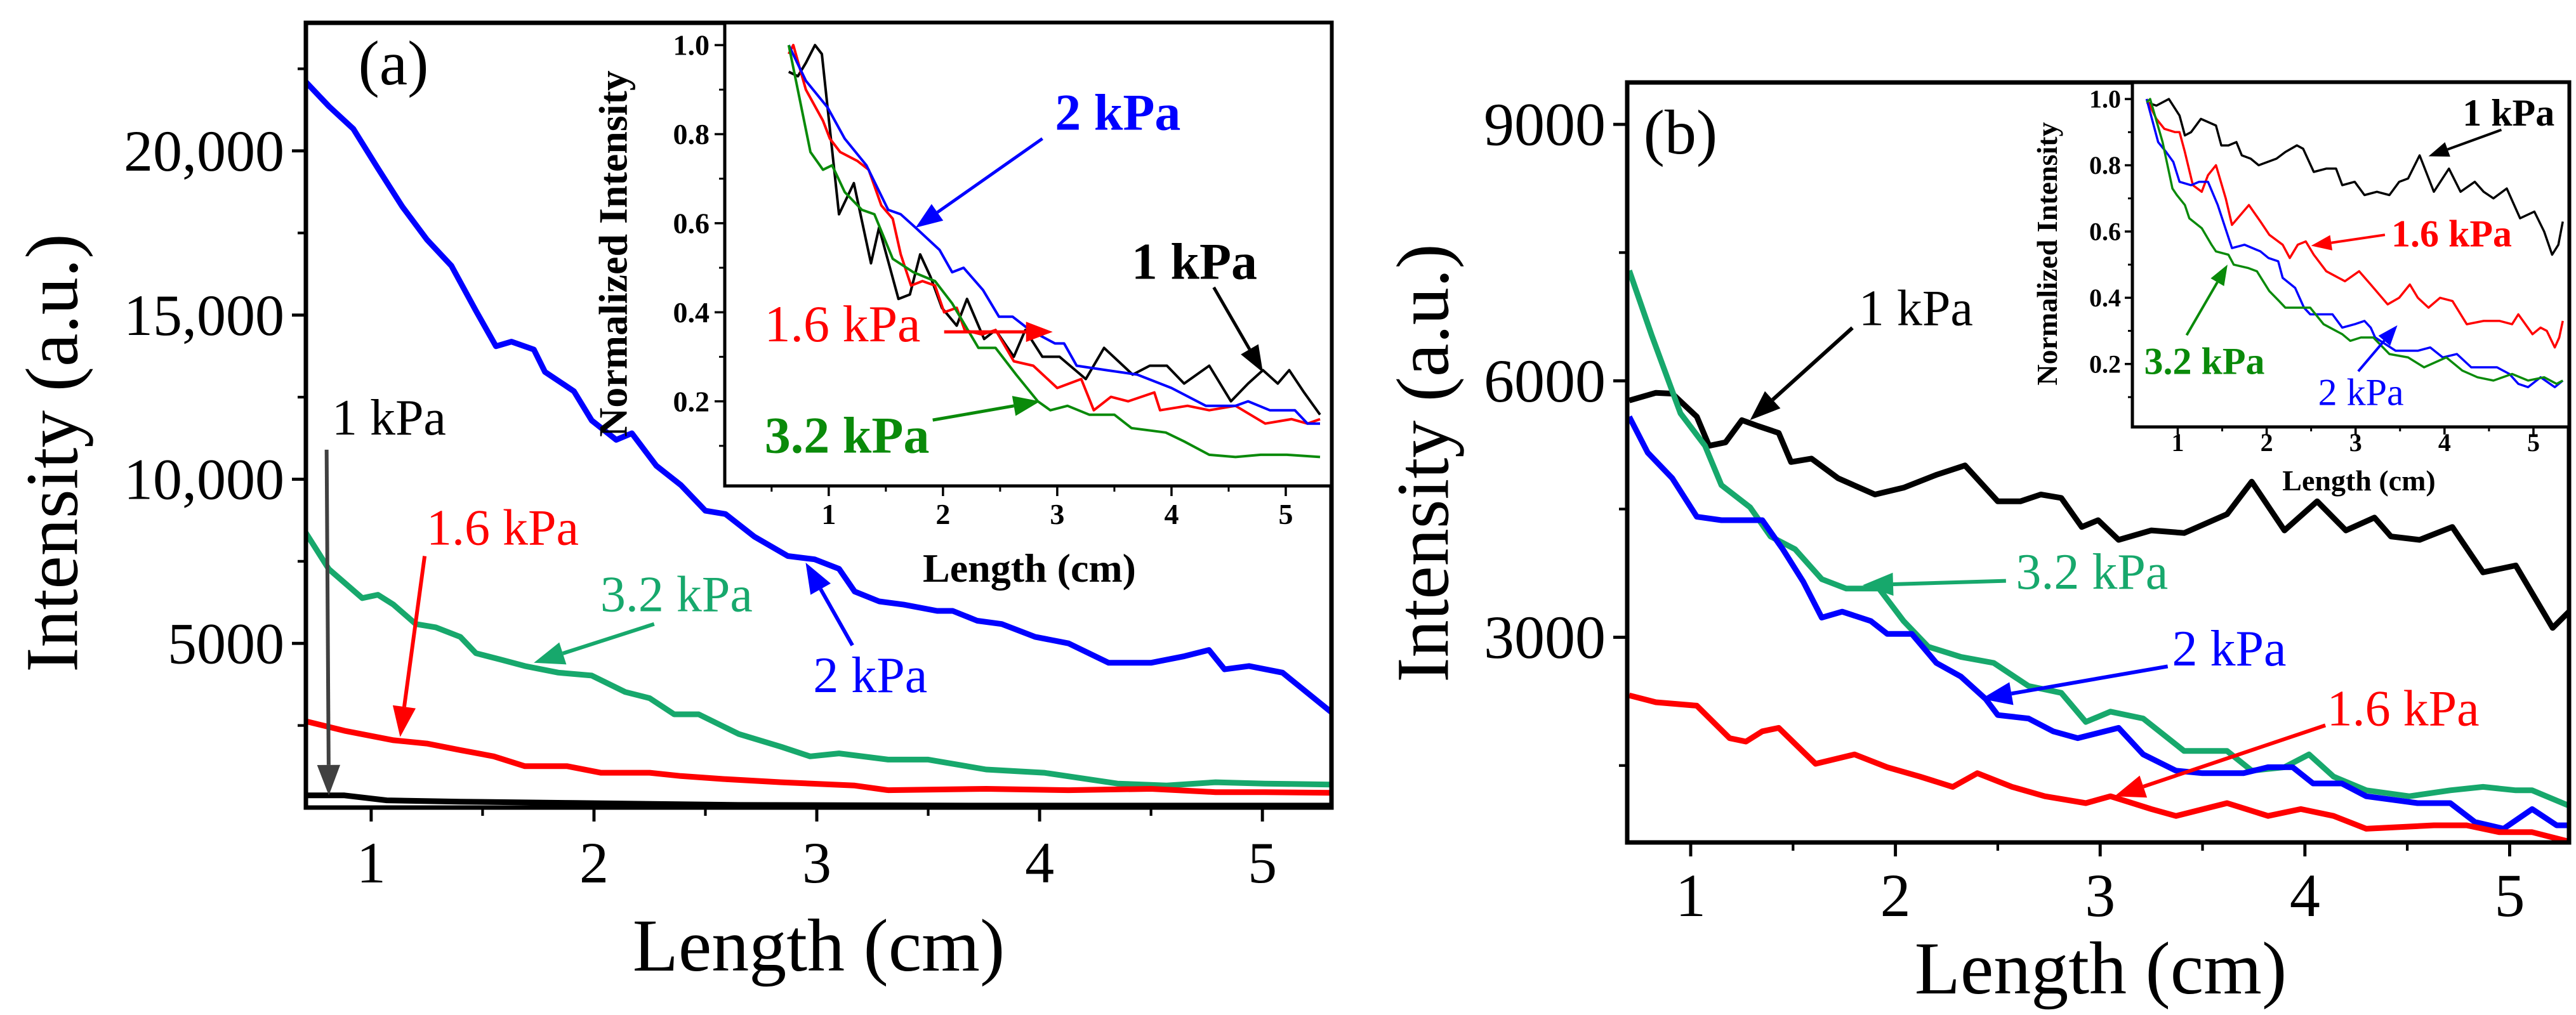 This screenshot has width=2576, height=1015. I want to click on inset-background, so click(2350, 255).